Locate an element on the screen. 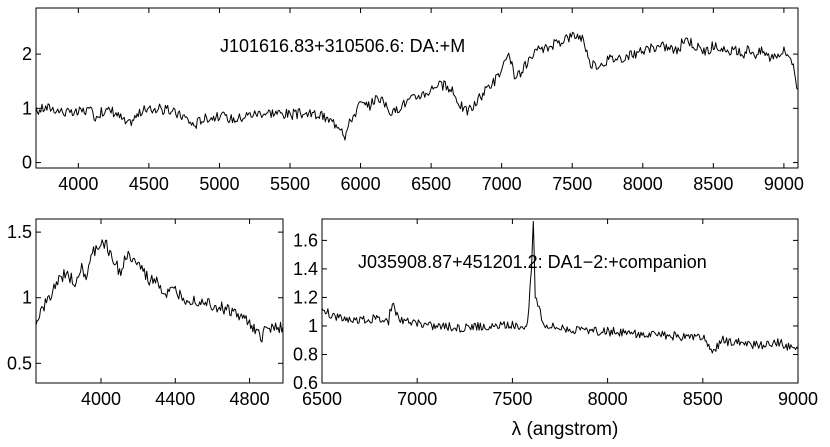 The height and width of the screenshot is (447, 830). y-tick-label: 1.2 is located at coordinates (305, 297).